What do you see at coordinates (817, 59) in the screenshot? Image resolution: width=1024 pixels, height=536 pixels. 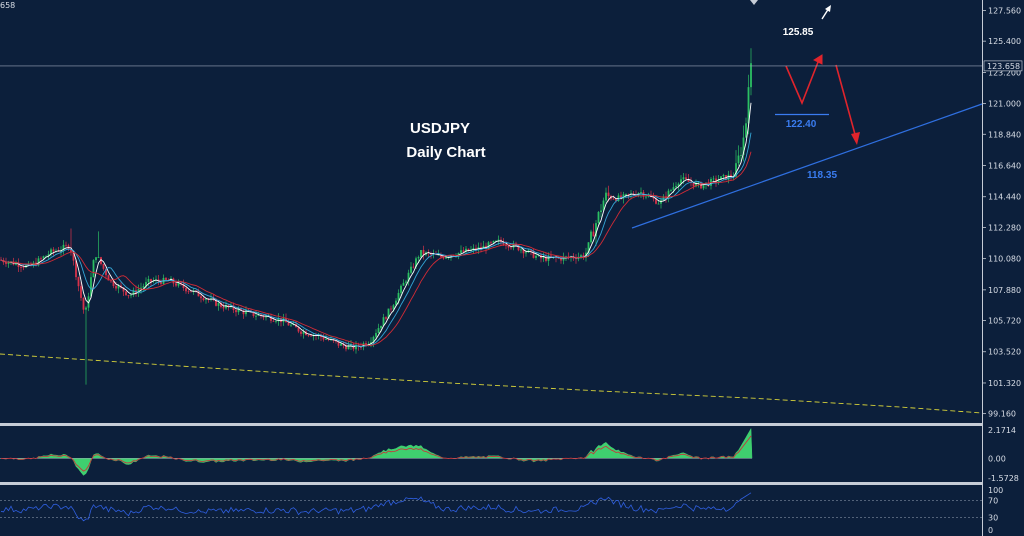 I see `projection-arrow-up-icon` at bounding box center [817, 59].